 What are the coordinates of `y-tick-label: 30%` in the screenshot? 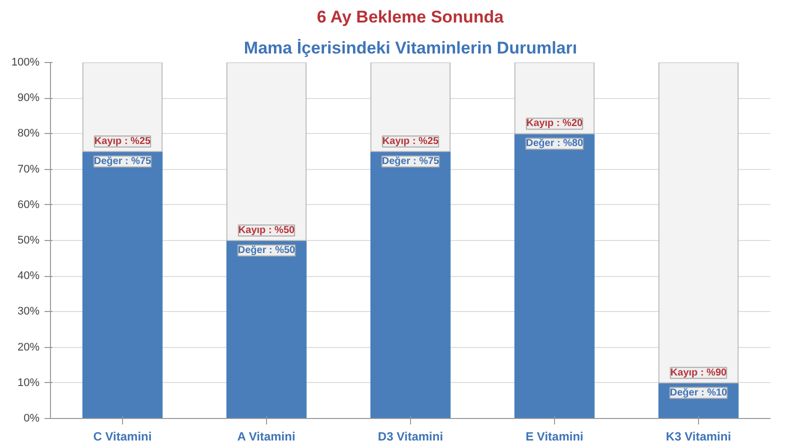 It's located at (28, 312).